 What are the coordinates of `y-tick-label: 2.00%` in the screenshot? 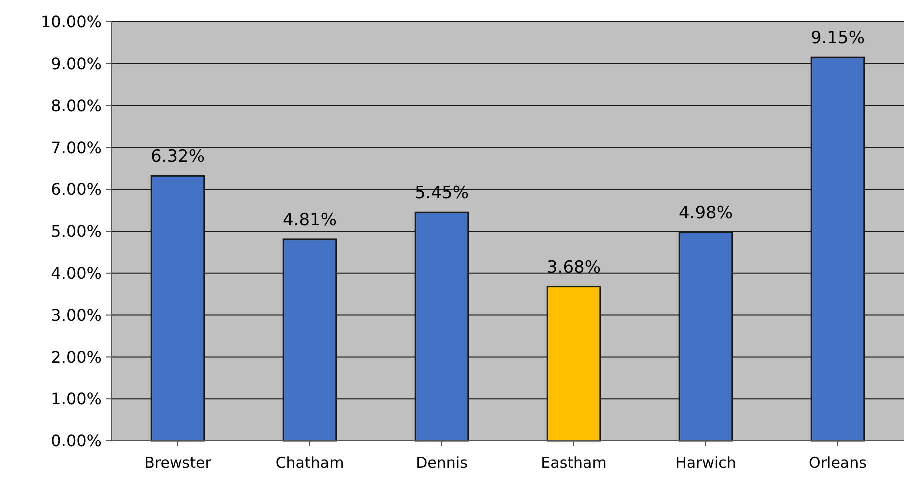 It's located at (76, 357).